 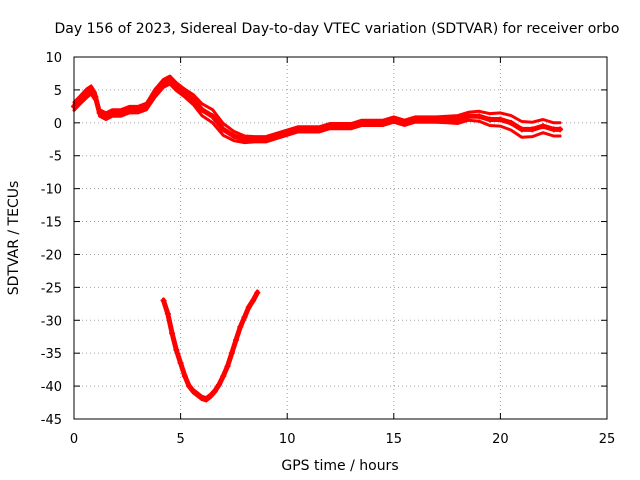 What do you see at coordinates (53, 58) in the screenshot?
I see `y-tick-label: 10` at bounding box center [53, 58].